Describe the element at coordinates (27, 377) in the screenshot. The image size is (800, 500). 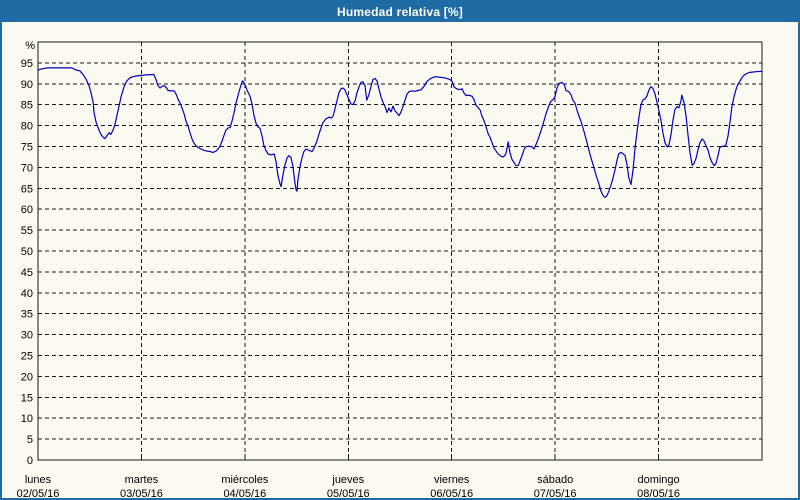
I see `y-tick-label: 20` at that location.